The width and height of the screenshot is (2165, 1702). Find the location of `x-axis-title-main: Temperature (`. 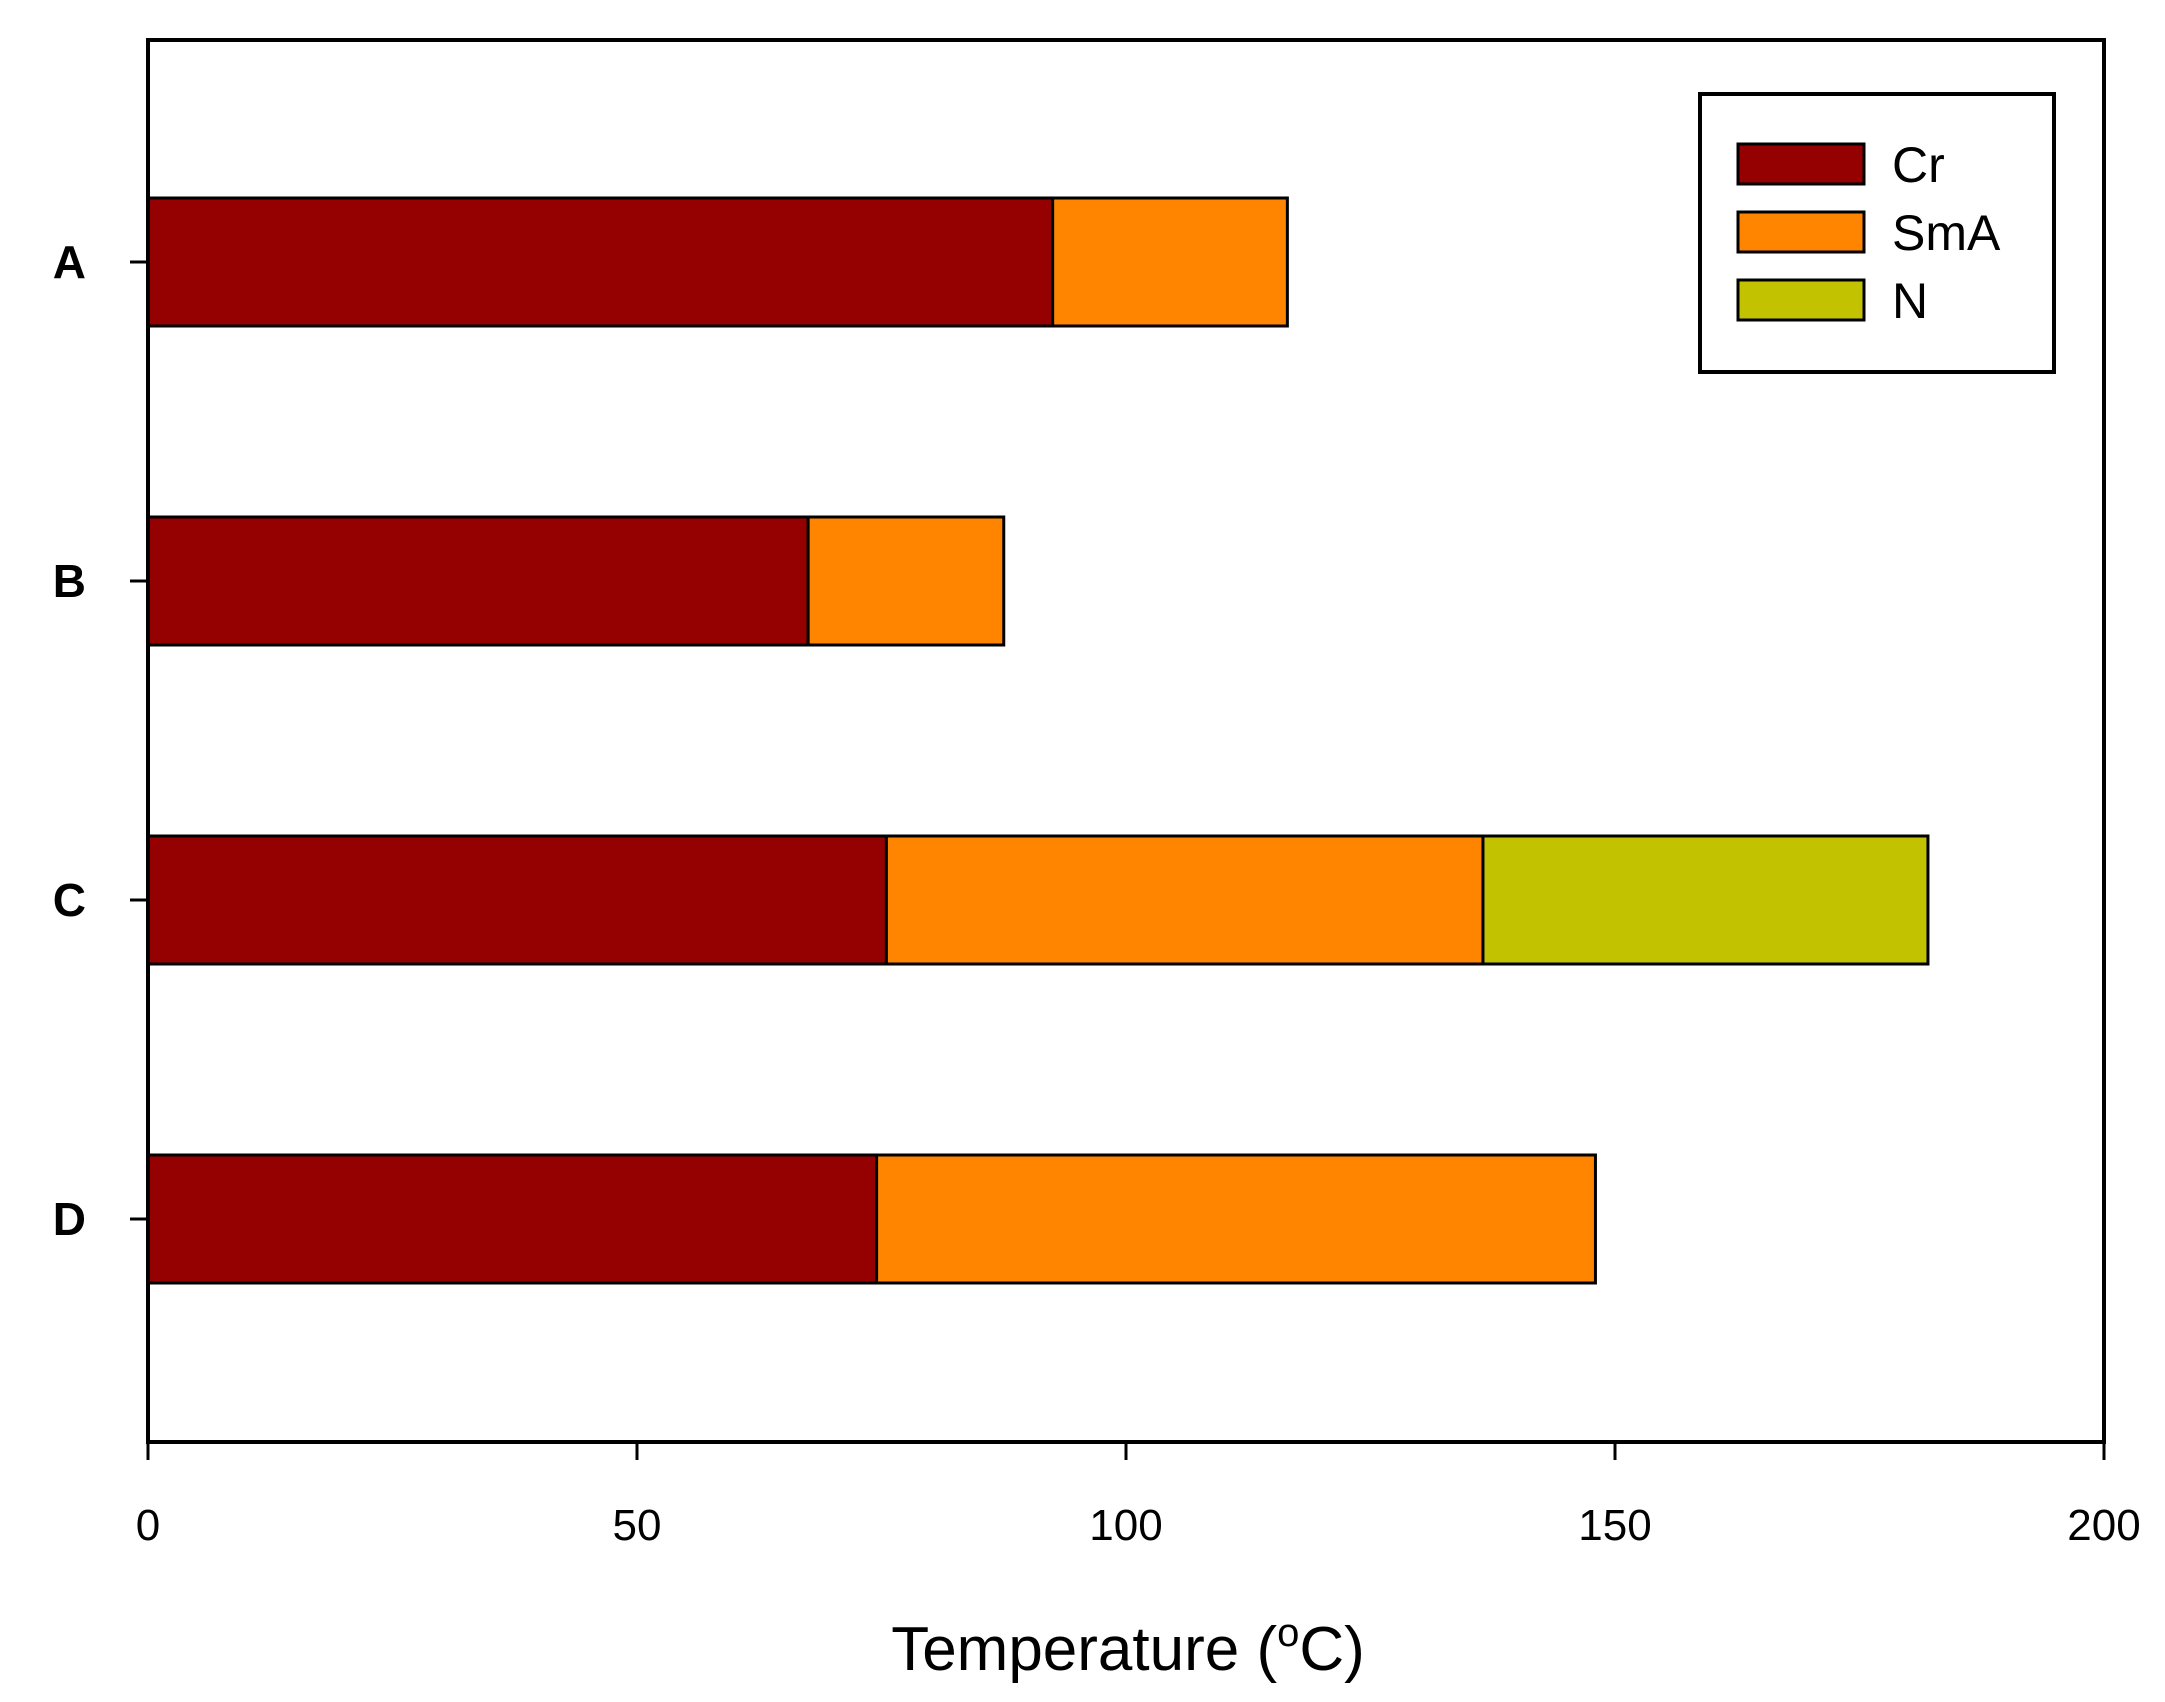

x-axis-title-main: Temperature ( is located at coordinates (1084, 1649).